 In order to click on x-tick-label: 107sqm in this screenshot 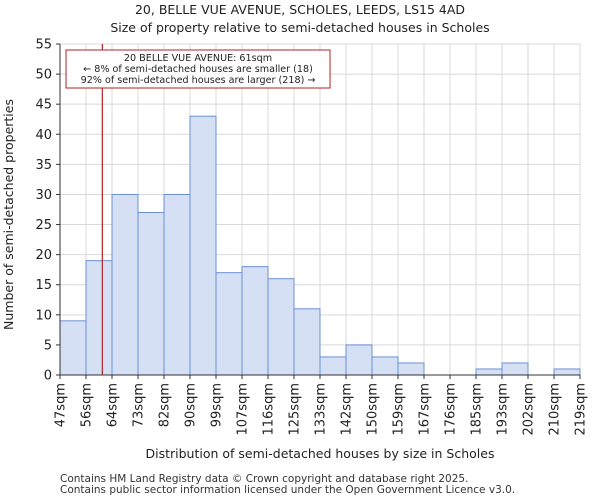, I will do `click(243, 409)`.